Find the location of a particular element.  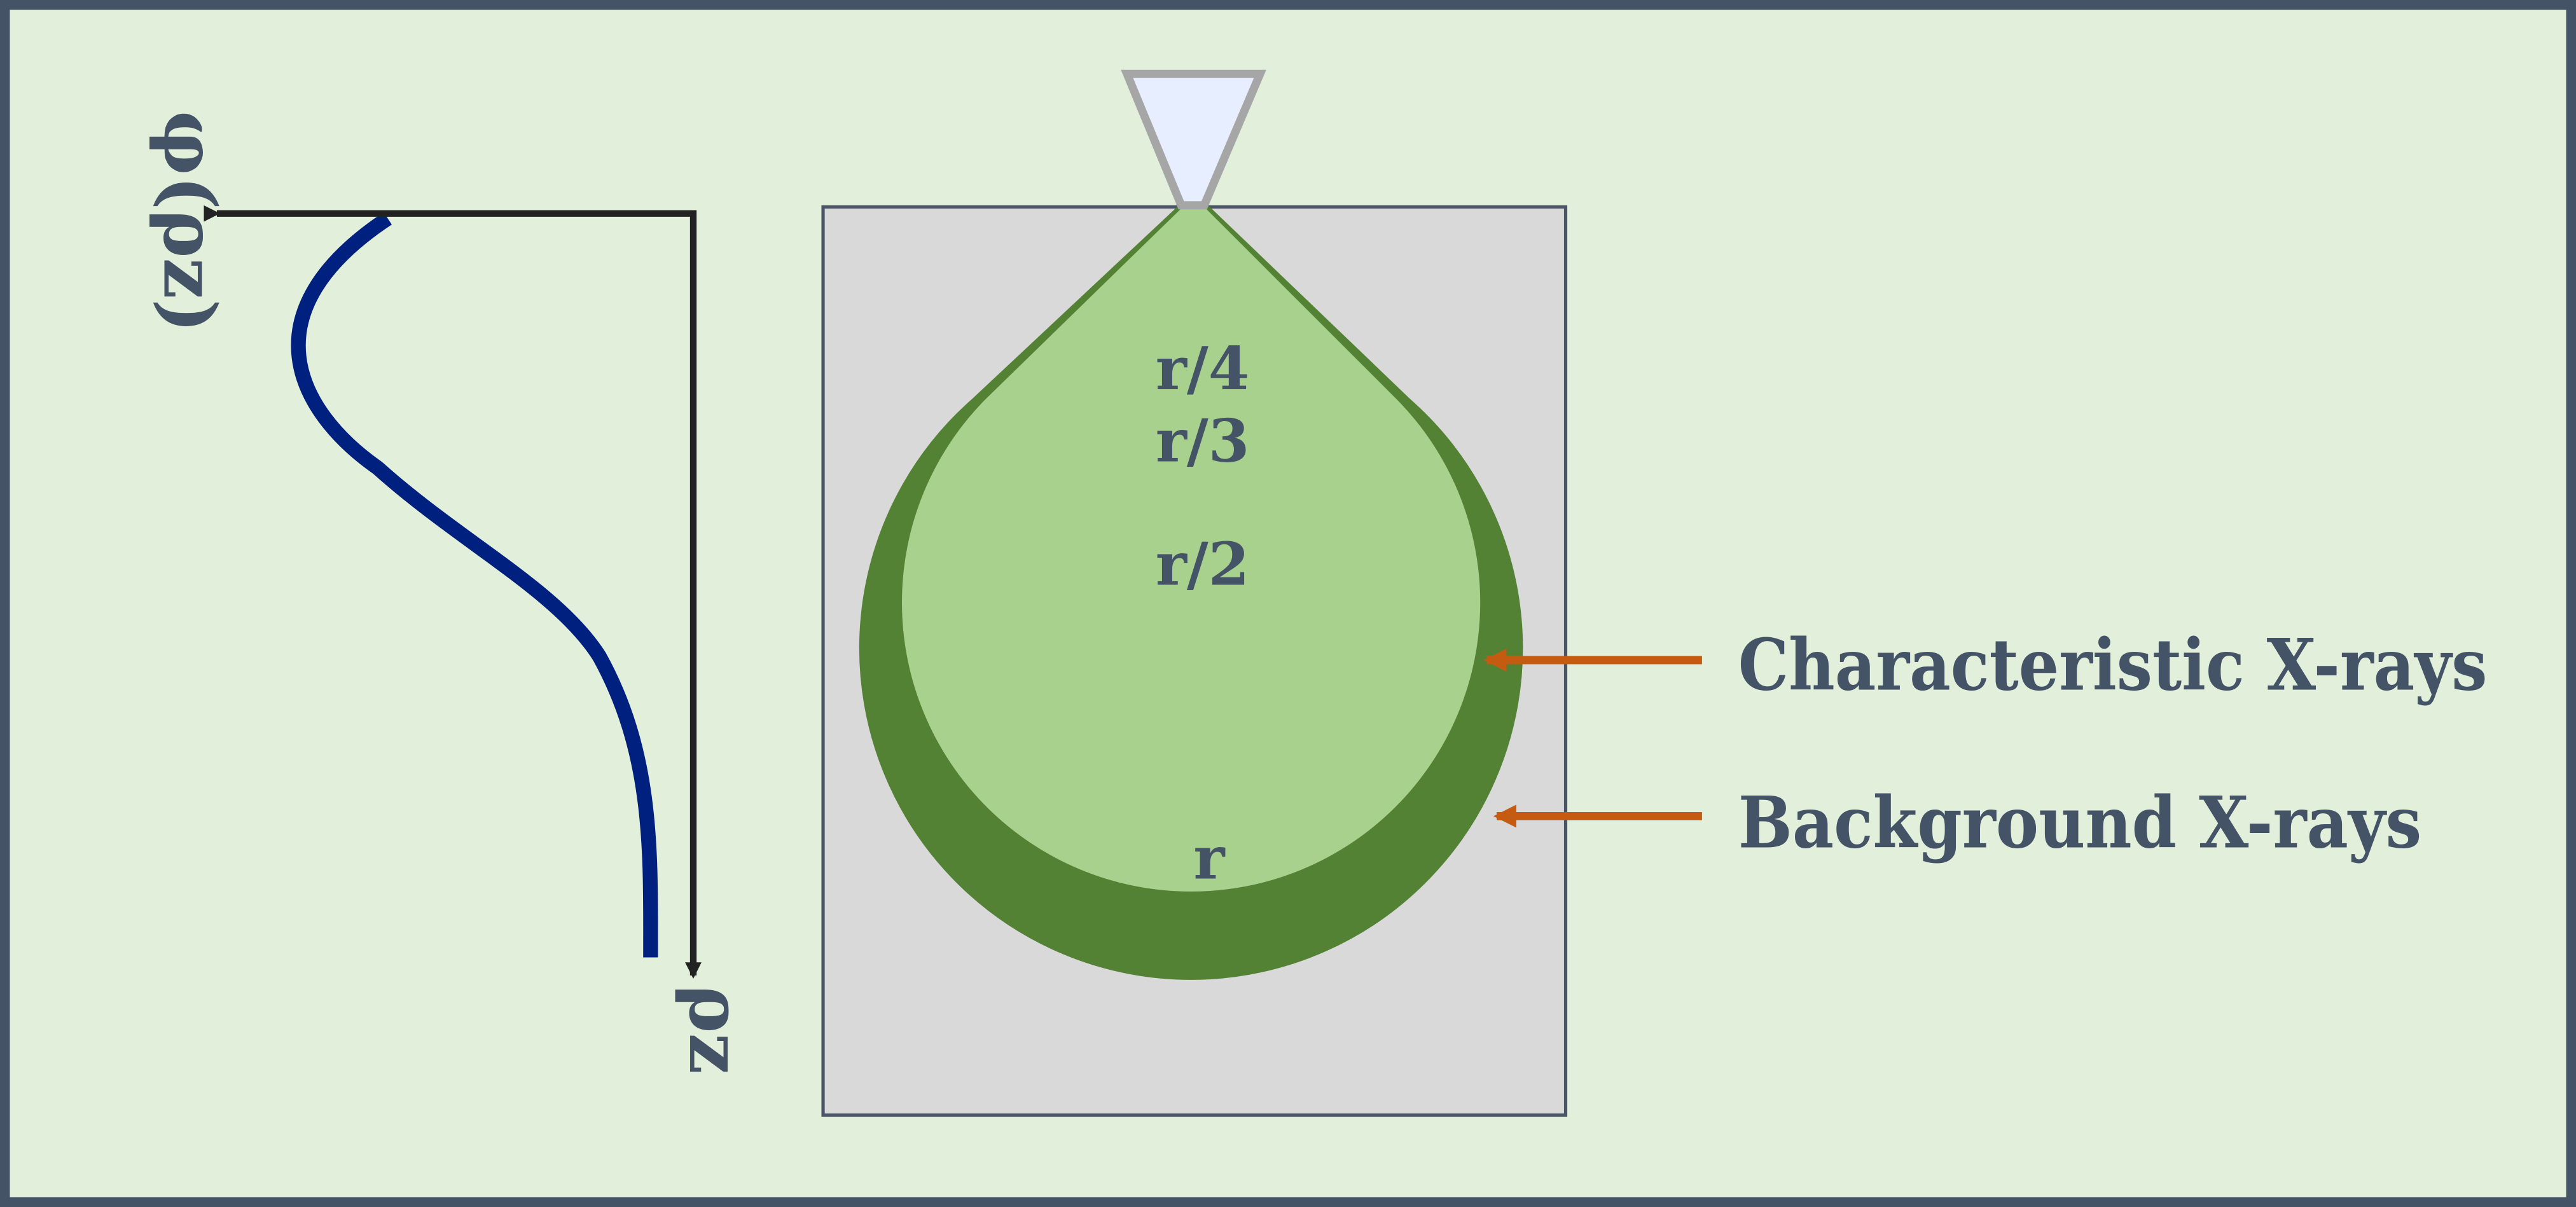

background-xray-label: Background X-rays is located at coordinates (2079, 823).